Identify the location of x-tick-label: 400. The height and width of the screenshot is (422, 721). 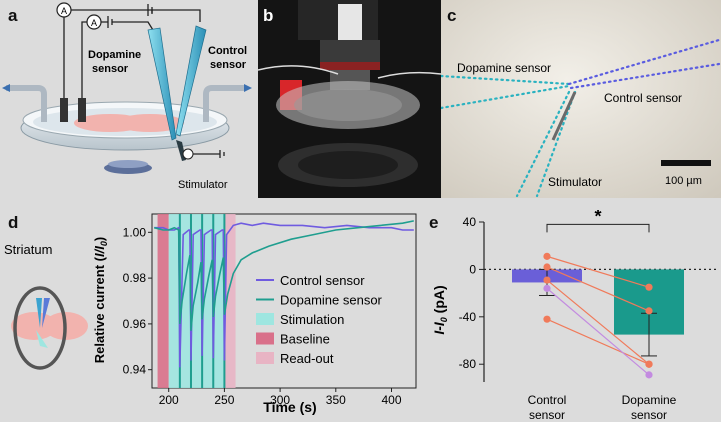
(391, 400).